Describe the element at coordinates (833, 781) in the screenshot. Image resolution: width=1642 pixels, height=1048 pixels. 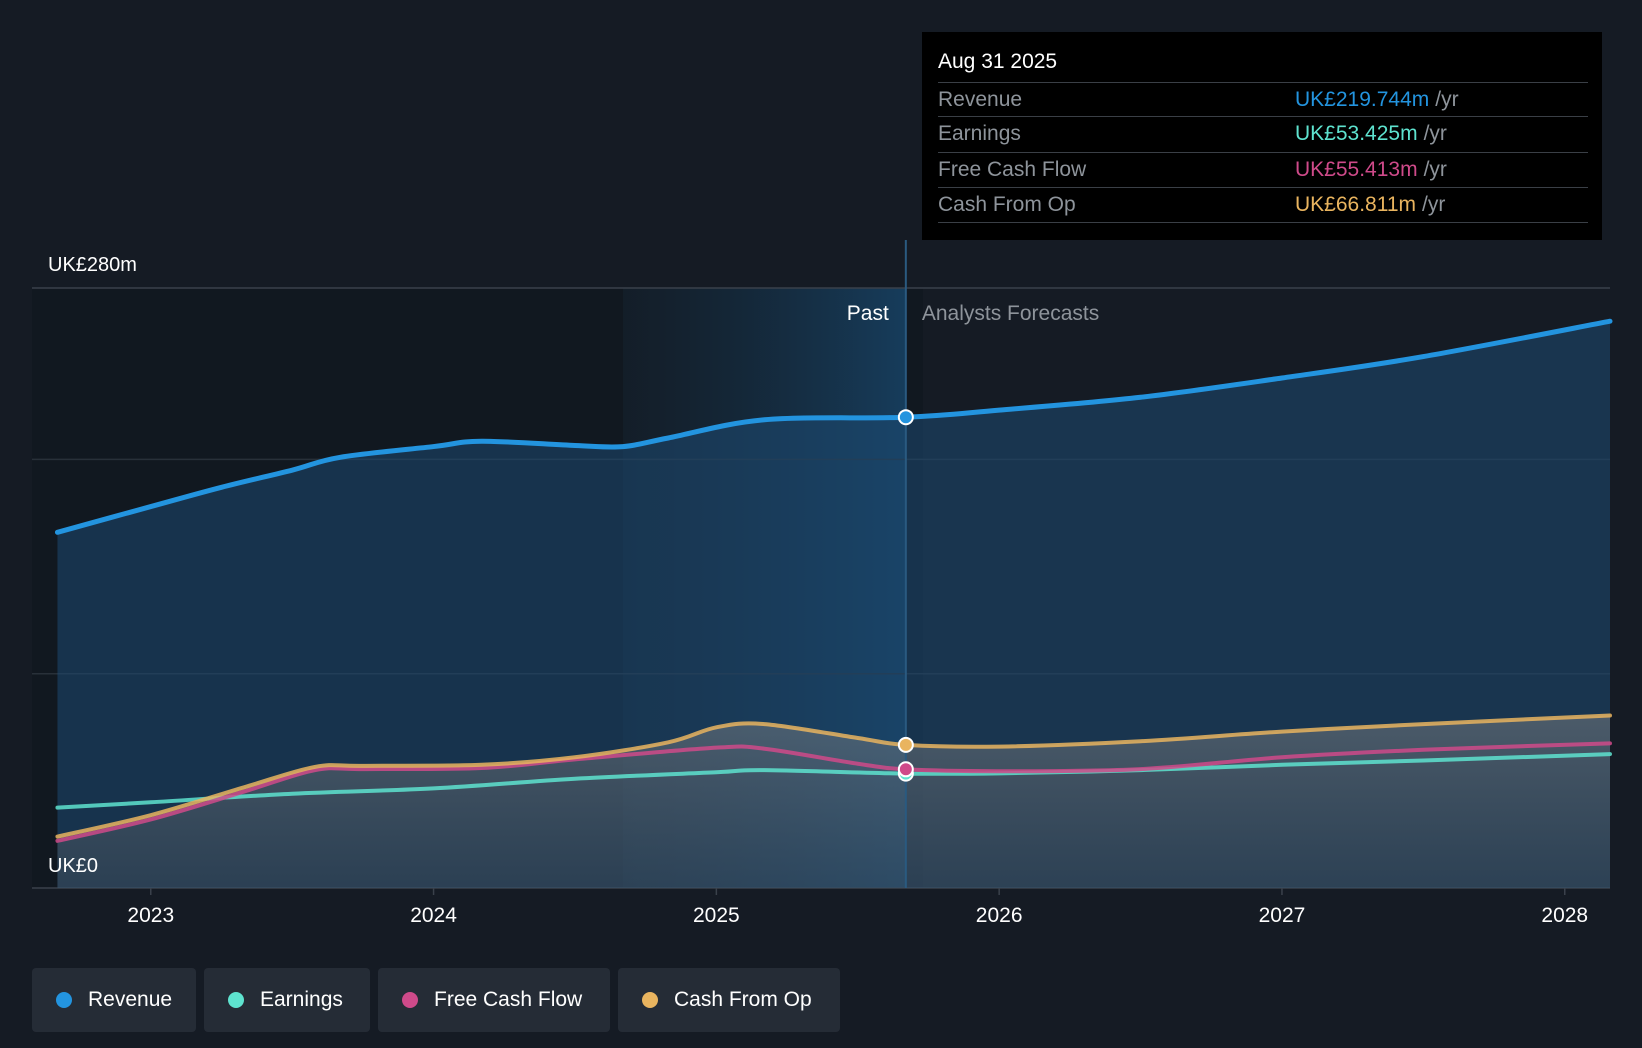
I see `earnings-line` at that location.